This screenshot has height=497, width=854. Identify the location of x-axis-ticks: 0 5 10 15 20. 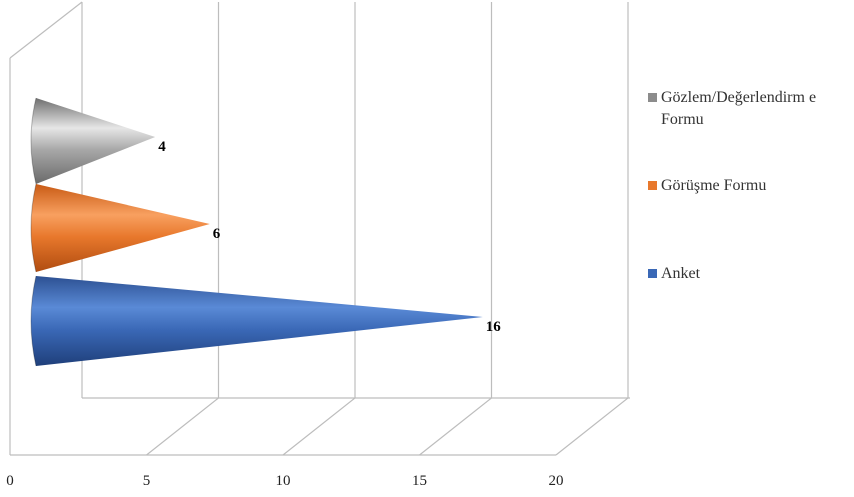
(284, 481).